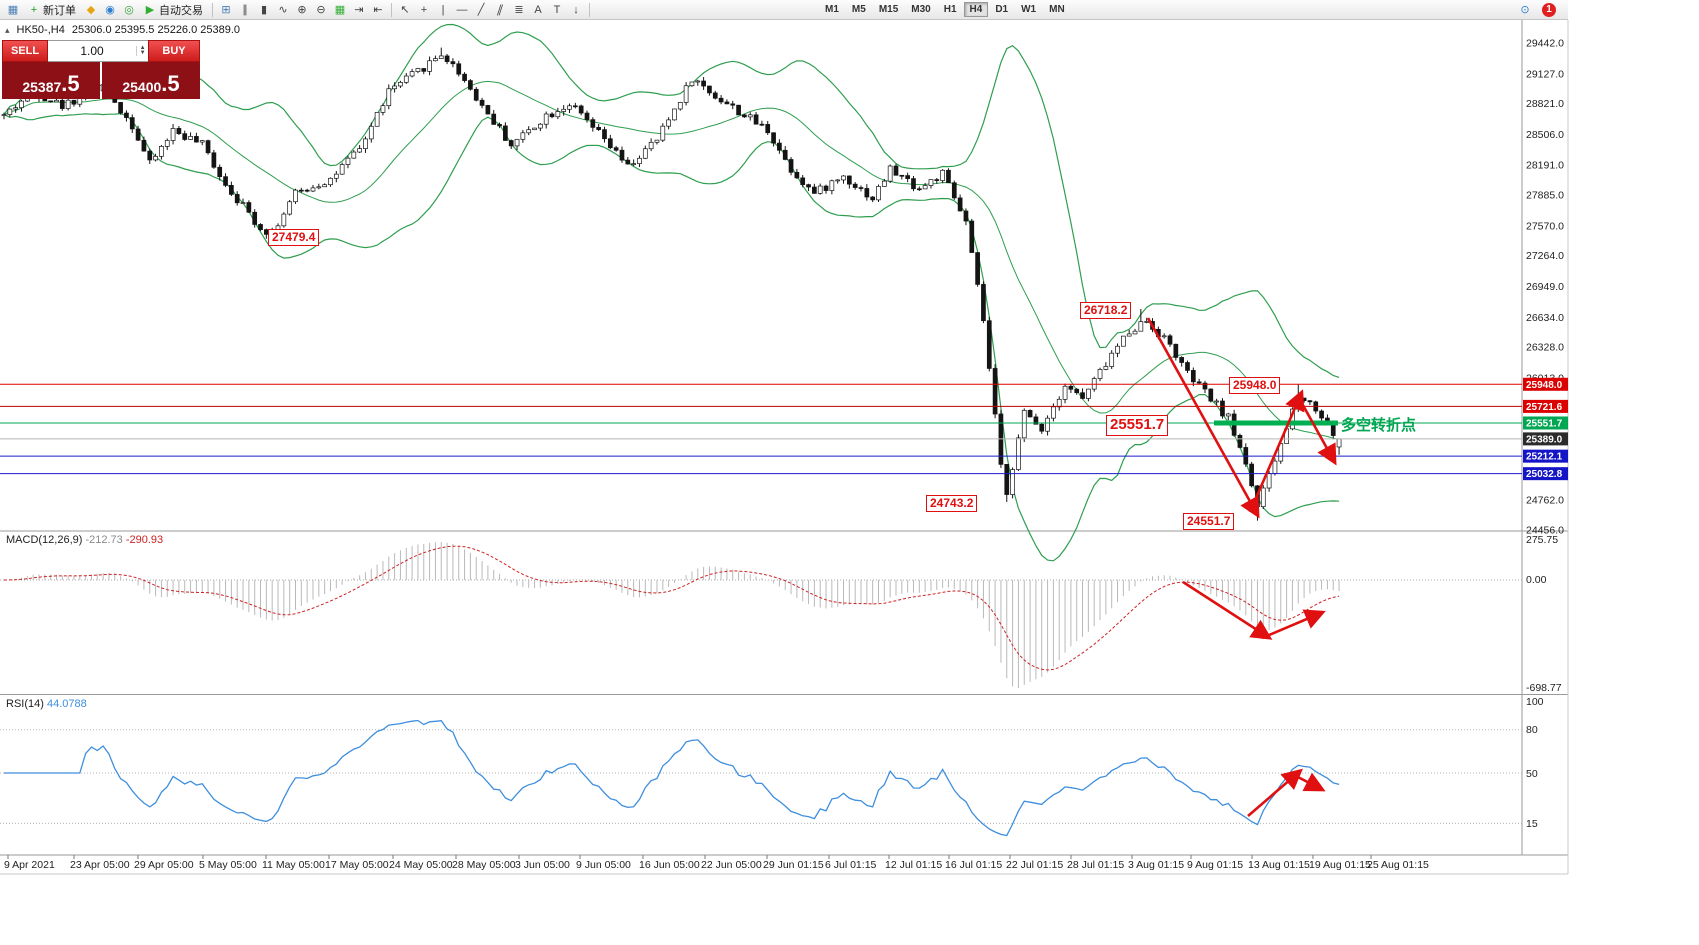 The image size is (1699, 945). Describe the element at coordinates (1535, 702) in the screenshot. I see `svg-text: 100` at that location.